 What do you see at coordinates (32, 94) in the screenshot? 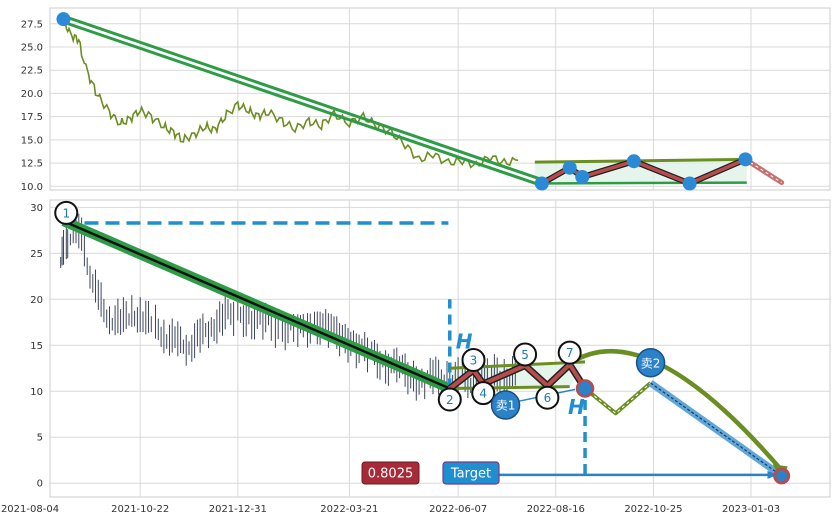
I see `y-tick-label: 20.0` at bounding box center [32, 94].